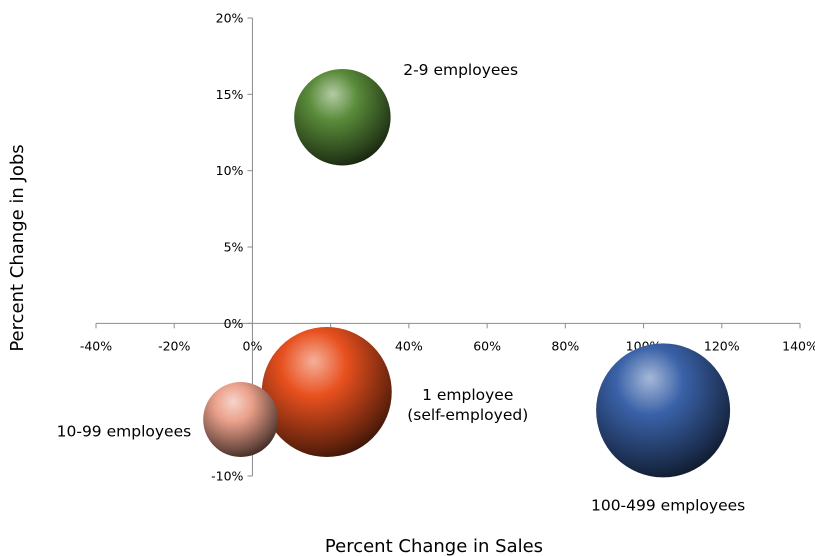 The width and height of the screenshot is (815, 556). I want to click on y-tick-label: 10%, so click(230, 170).